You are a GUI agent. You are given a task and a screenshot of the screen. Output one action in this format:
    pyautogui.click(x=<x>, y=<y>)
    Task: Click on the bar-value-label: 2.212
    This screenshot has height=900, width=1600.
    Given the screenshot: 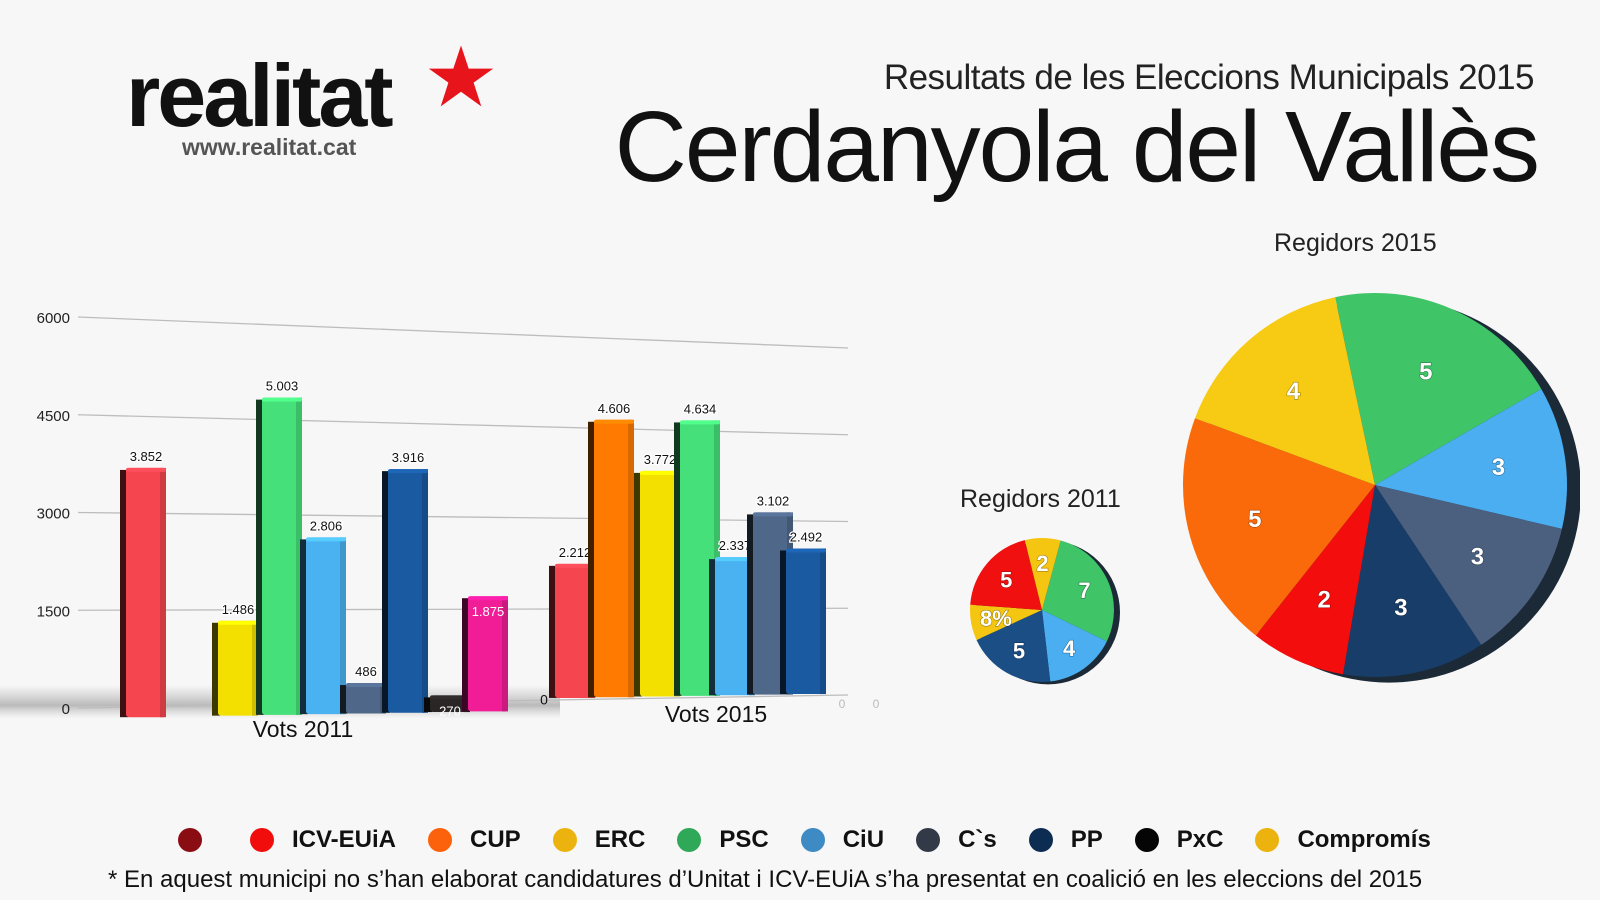 What is the action you would take?
    pyautogui.click(x=575, y=552)
    